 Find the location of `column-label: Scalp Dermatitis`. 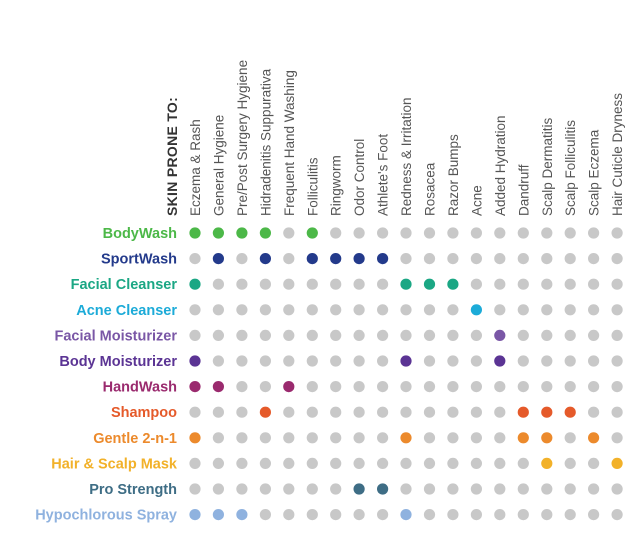

column-label: Scalp Dermatitis is located at coordinates (547, 166).